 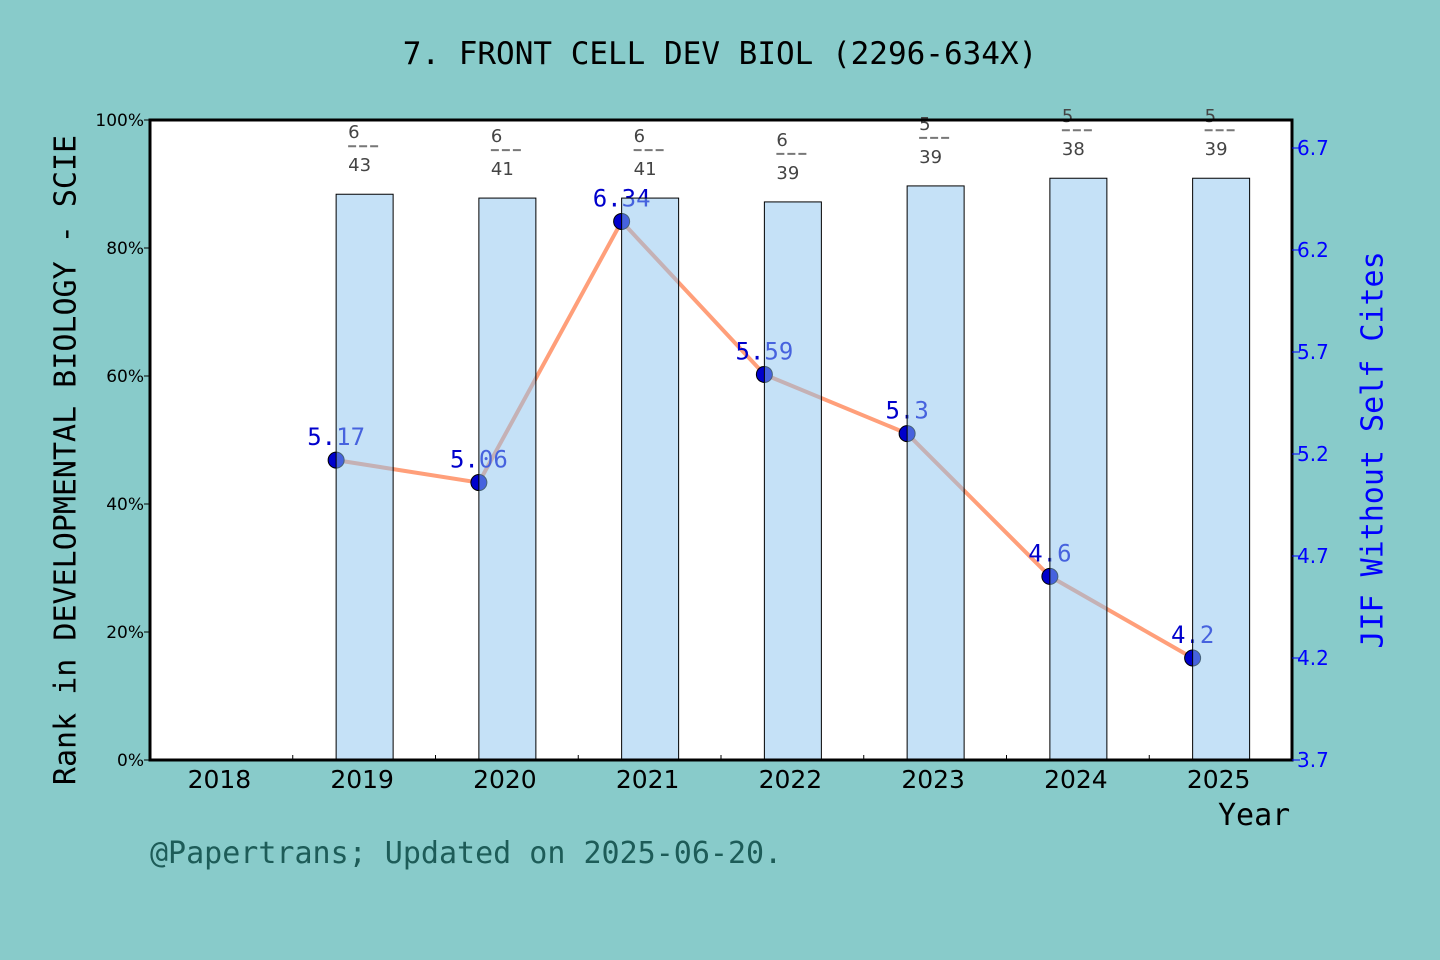 What do you see at coordinates (1076, 779) in the screenshot?
I see `x-tick-label: 2024` at bounding box center [1076, 779].